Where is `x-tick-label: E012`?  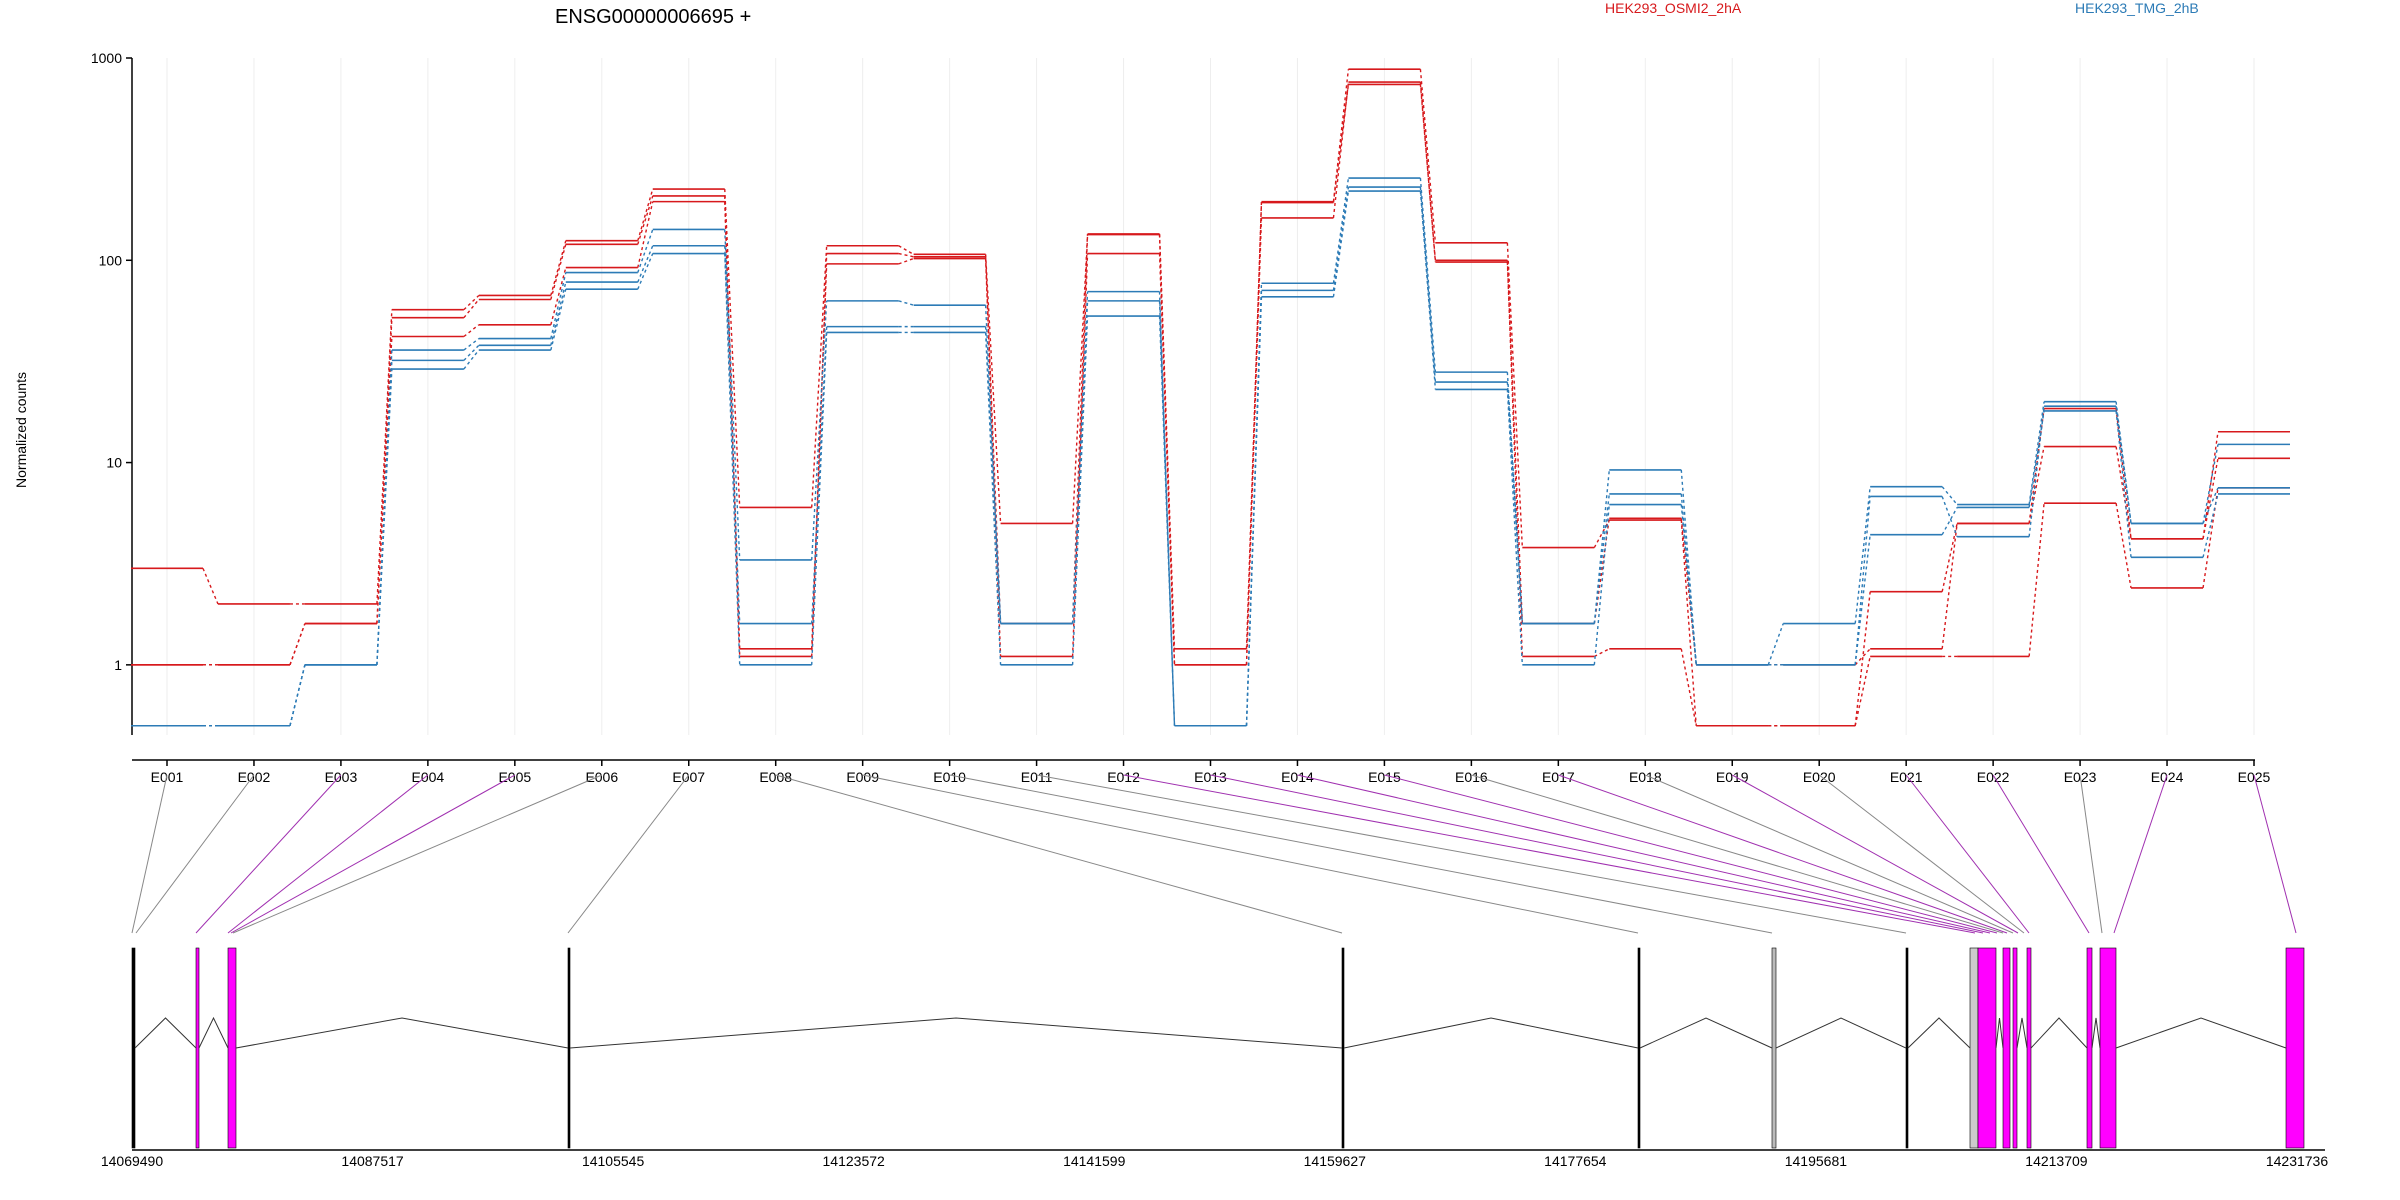
x-tick-label: E012 is located at coordinates (1123, 777).